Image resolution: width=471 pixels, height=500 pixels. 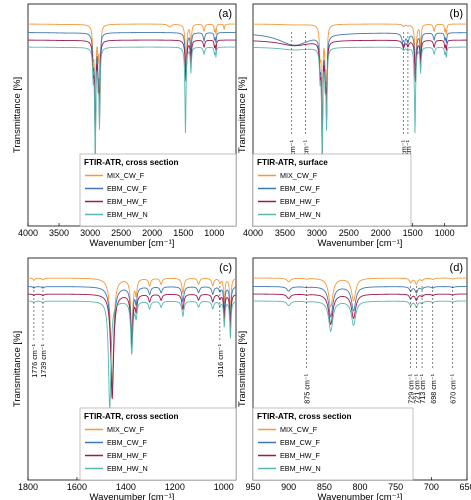 What do you see at coordinates (453, 388) in the screenshot?
I see `annotation-label: 670 cm⁻¹` at bounding box center [453, 388].